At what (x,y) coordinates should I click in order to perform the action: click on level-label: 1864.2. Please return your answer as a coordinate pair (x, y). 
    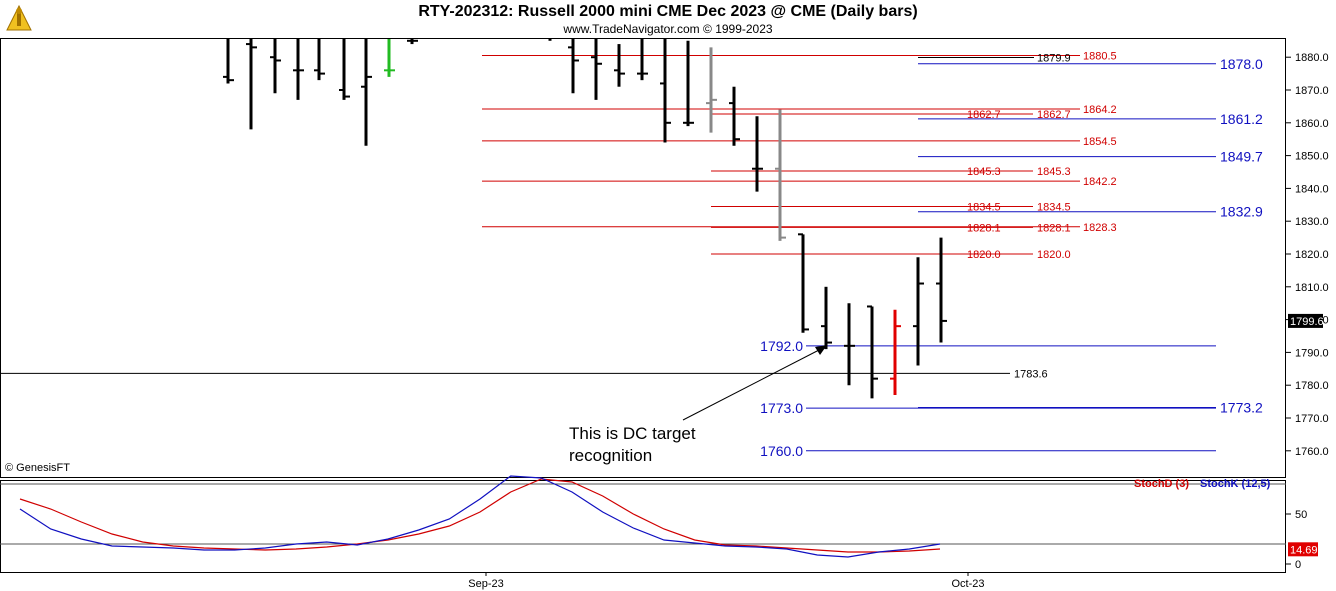
    Looking at the image, I should click on (1100, 110).